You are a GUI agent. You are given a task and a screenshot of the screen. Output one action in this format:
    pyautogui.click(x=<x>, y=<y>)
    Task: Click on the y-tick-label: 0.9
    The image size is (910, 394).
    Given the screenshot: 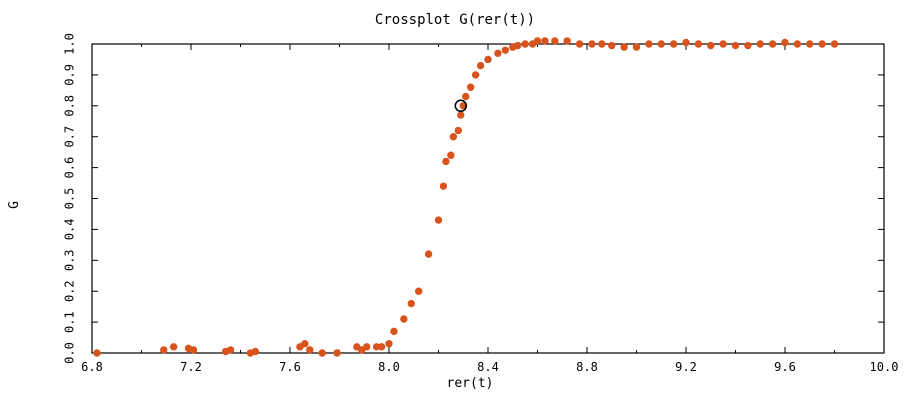 What is the action you would take?
    pyautogui.click(x=70, y=75)
    